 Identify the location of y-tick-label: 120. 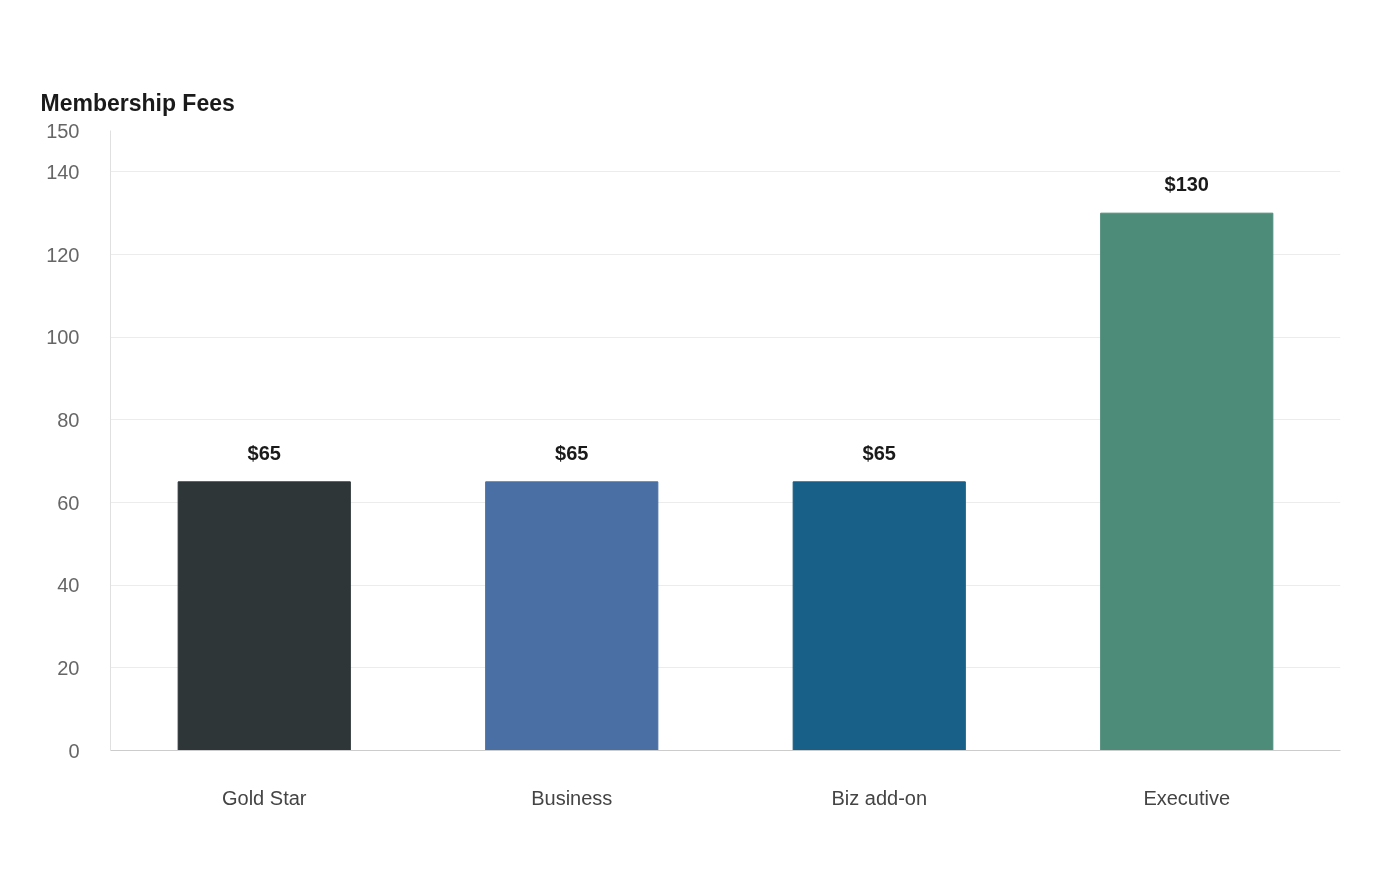
(63, 254).